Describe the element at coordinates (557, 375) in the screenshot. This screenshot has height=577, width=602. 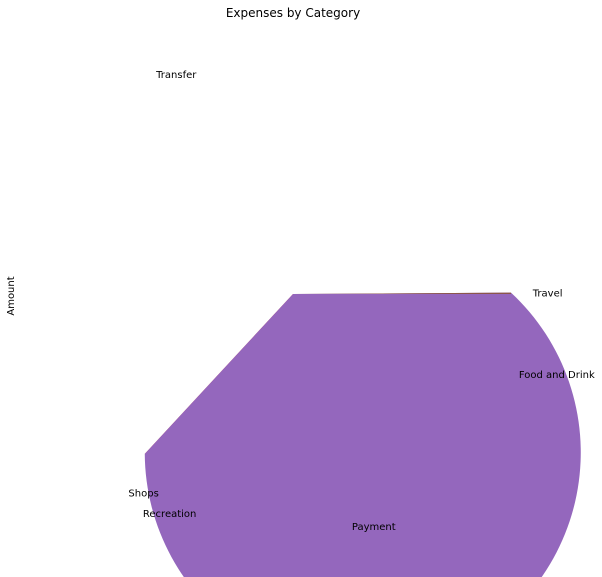
I see `slice-label-food-and-drink: Food and Drink` at that location.